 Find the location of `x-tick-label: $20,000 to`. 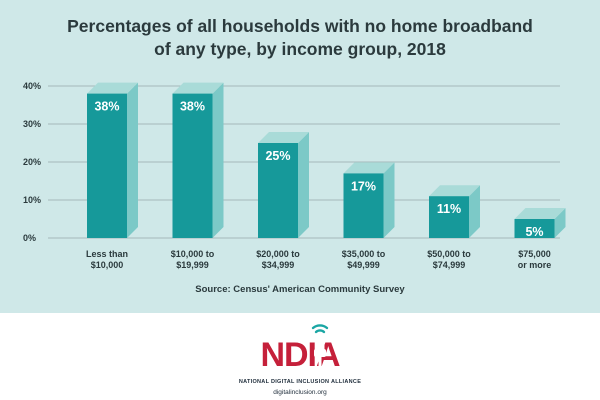

x-tick-label: $20,000 to is located at coordinates (278, 254).